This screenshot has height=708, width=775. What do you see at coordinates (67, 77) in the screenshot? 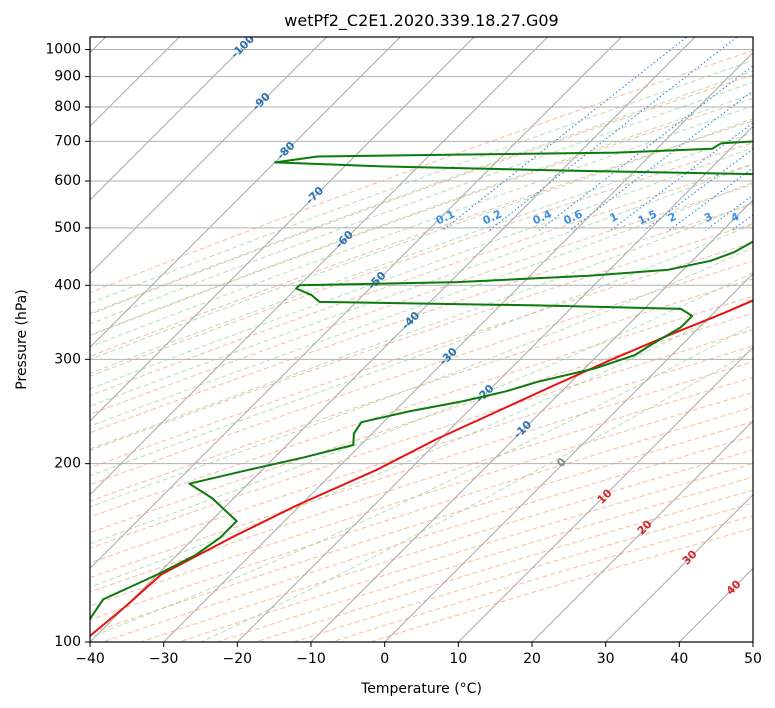
I see `y-tick-label: 900` at bounding box center [67, 77].